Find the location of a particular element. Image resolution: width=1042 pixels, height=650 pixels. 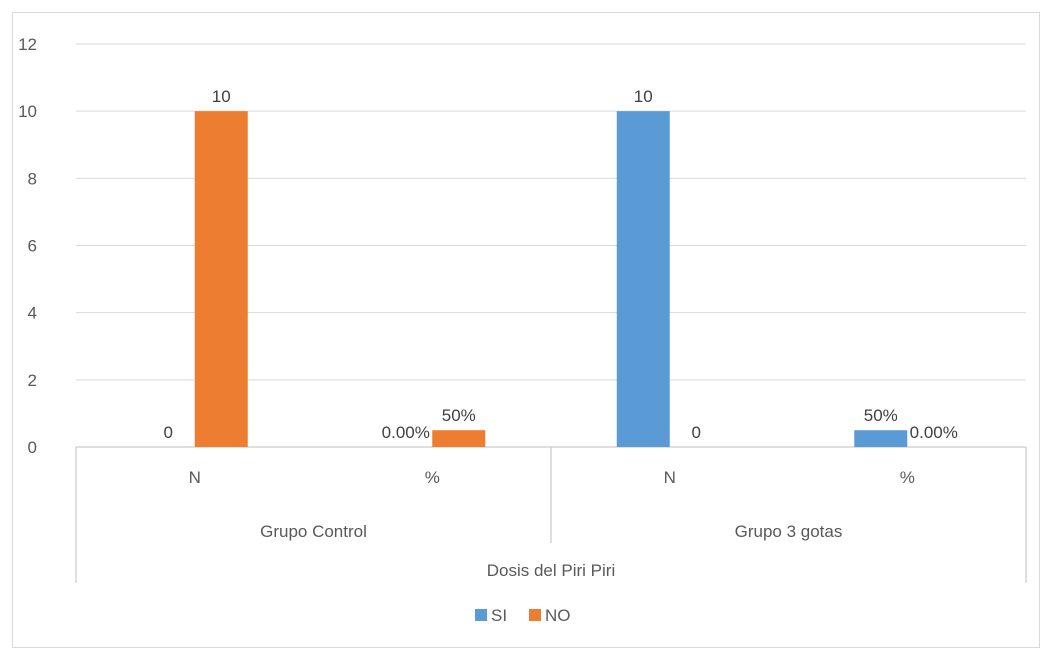

legend-swatch-no is located at coordinates (535, 615).